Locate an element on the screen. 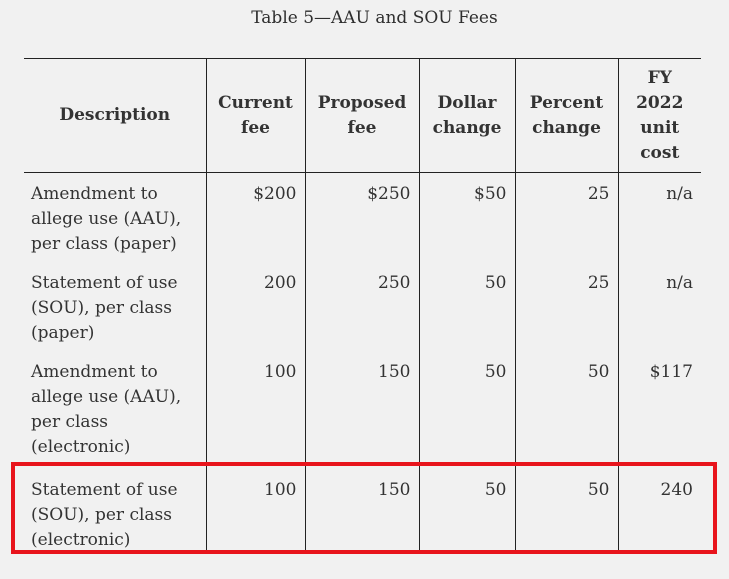  cell-current-fee: 200 is located at coordinates (255, 306).